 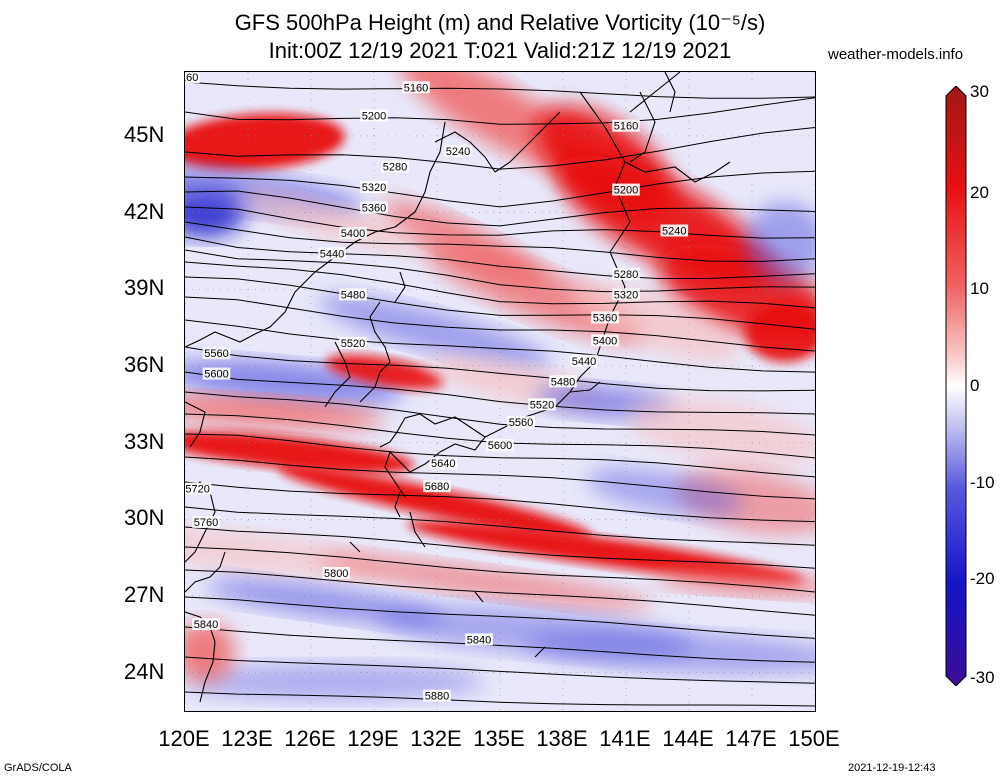 What do you see at coordinates (892, 768) in the screenshot?
I see `timestamp: 2021-12-19-12:43` at bounding box center [892, 768].